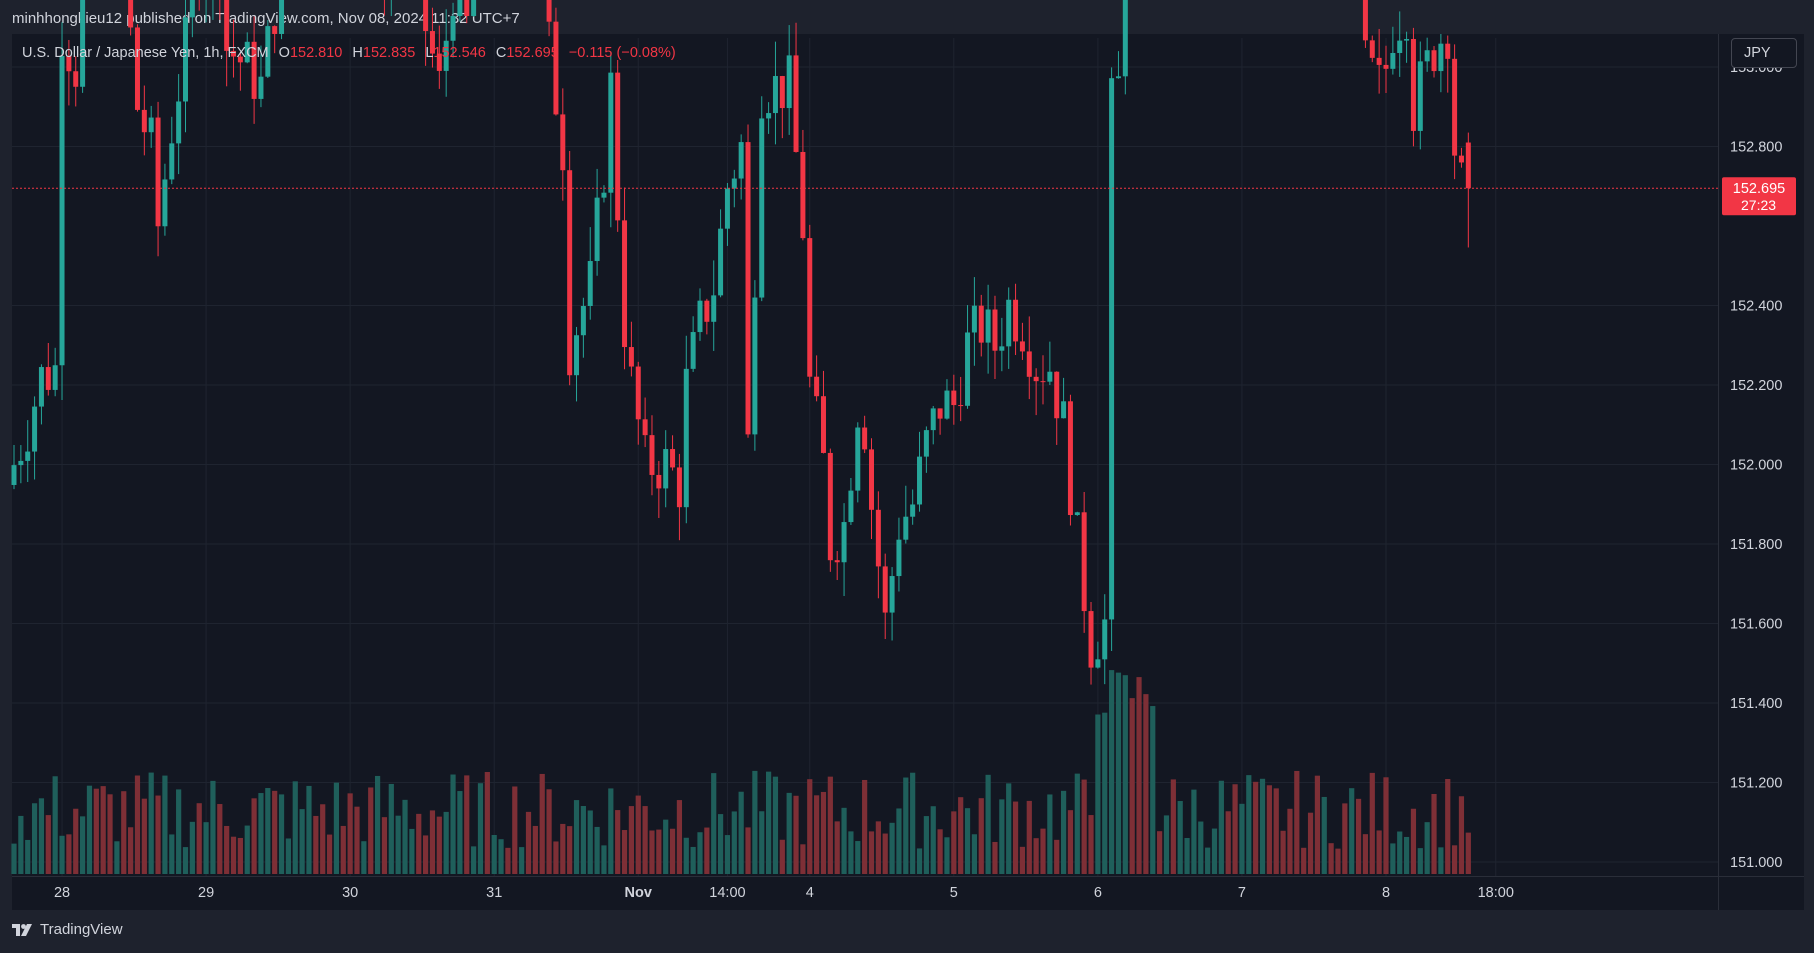 The width and height of the screenshot is (1814, 953). I want to click on change-value: −0.115 (−0.08%), so click(622, 53).